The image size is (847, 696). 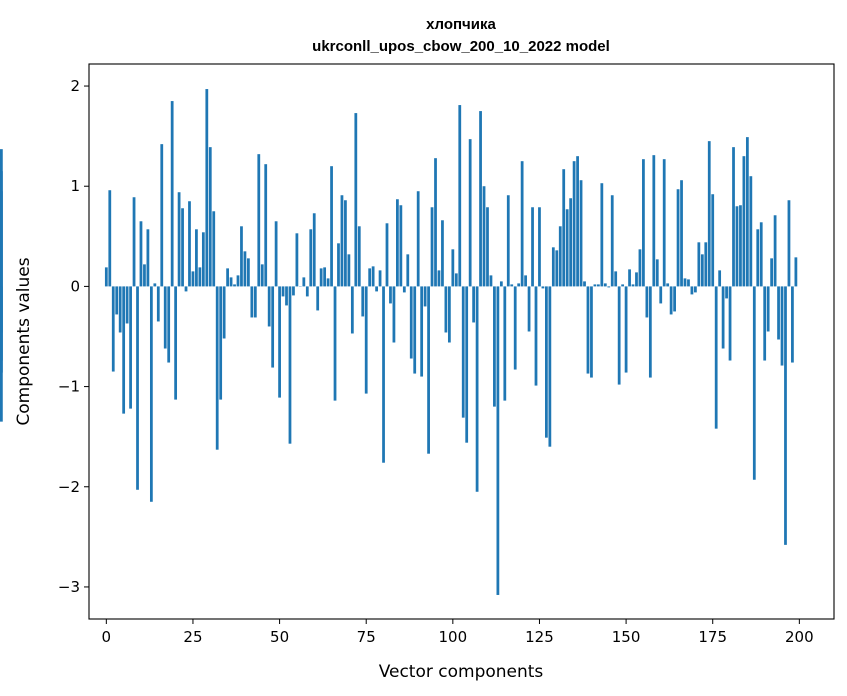 I want to click on y-tick-label: 2, so click(x=75, y=86).